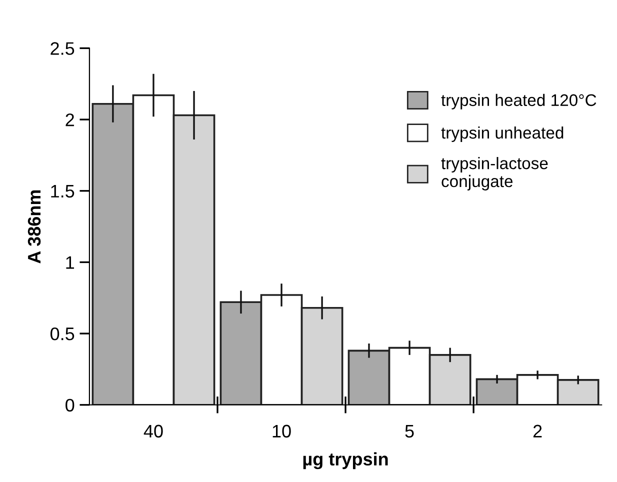 Image resolution: width=617 pixels, height=482 pixels. What do you see at coordinates (281, 431) in the screenshot?
I see `x-tick-label: 10` at bounding box center [281, 431].